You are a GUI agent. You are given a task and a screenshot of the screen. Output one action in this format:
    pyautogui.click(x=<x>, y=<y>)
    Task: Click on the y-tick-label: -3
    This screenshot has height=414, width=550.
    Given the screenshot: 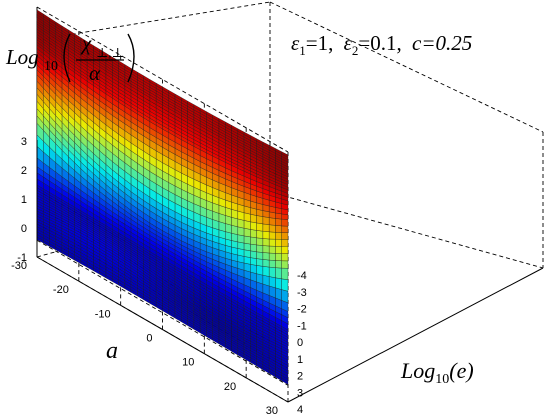 What is the action you would take?
    pyautogui.click(x=302, y=293)
    